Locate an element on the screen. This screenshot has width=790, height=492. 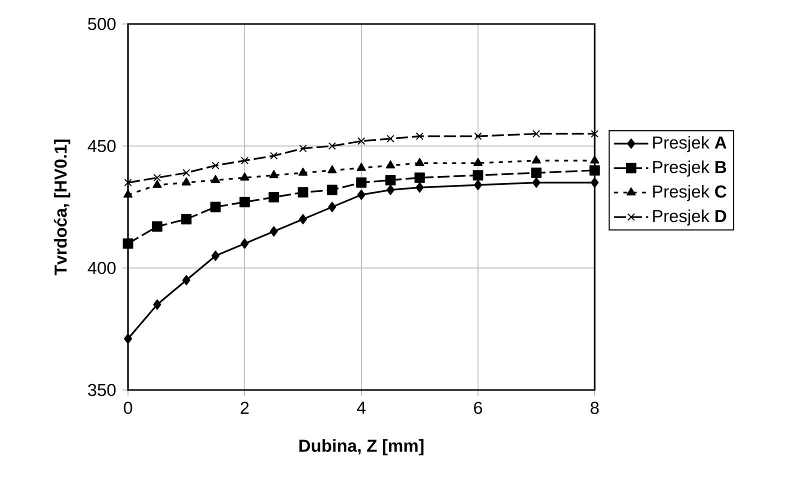
y-tick-label: 450 is located at coordinates (102, 146).